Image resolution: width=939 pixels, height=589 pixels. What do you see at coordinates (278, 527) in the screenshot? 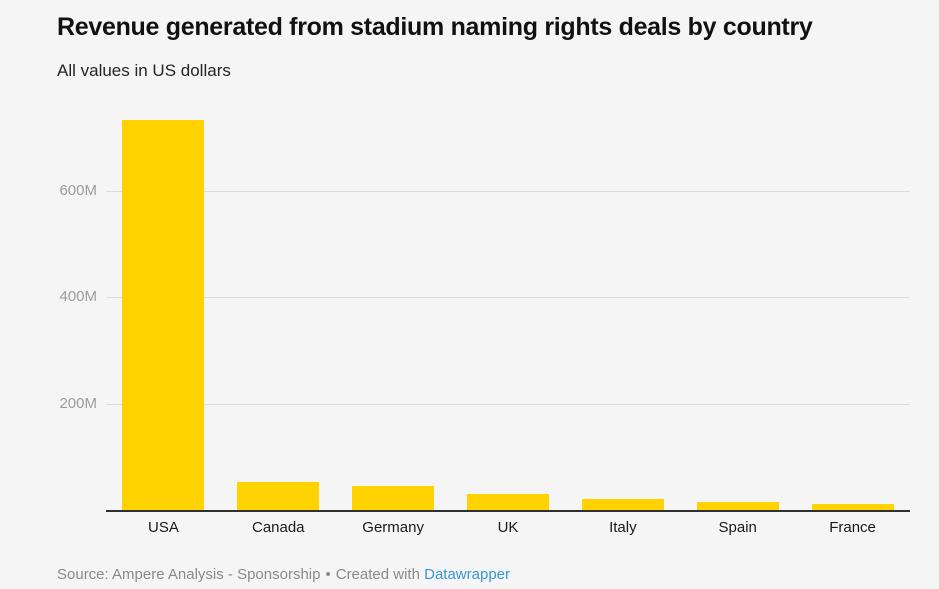
I see `category-label-canada: Canada` at bounding box center [278, 527].